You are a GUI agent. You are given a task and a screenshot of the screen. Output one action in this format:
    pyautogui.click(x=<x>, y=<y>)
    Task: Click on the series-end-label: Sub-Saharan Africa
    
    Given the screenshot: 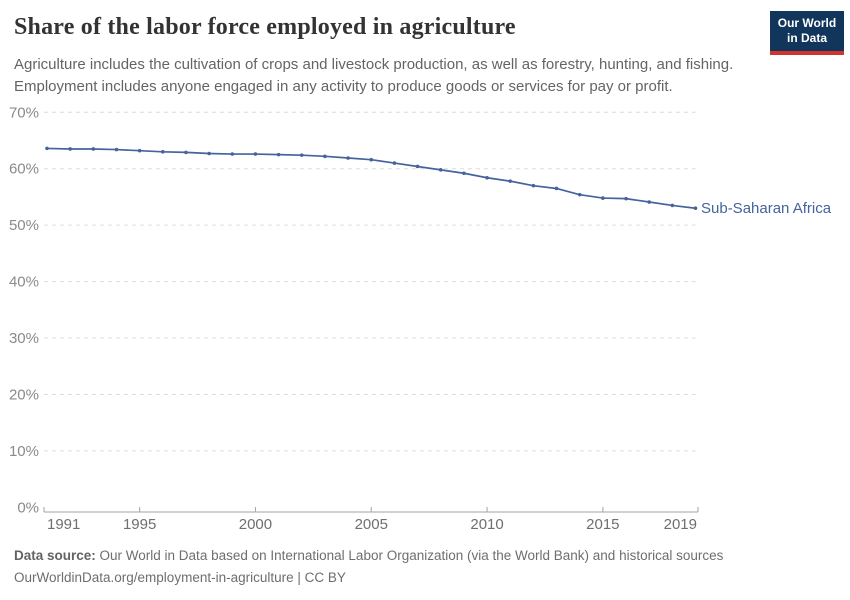 What is the action you would take?
    pyautogui.click(x=766, y=208)
    